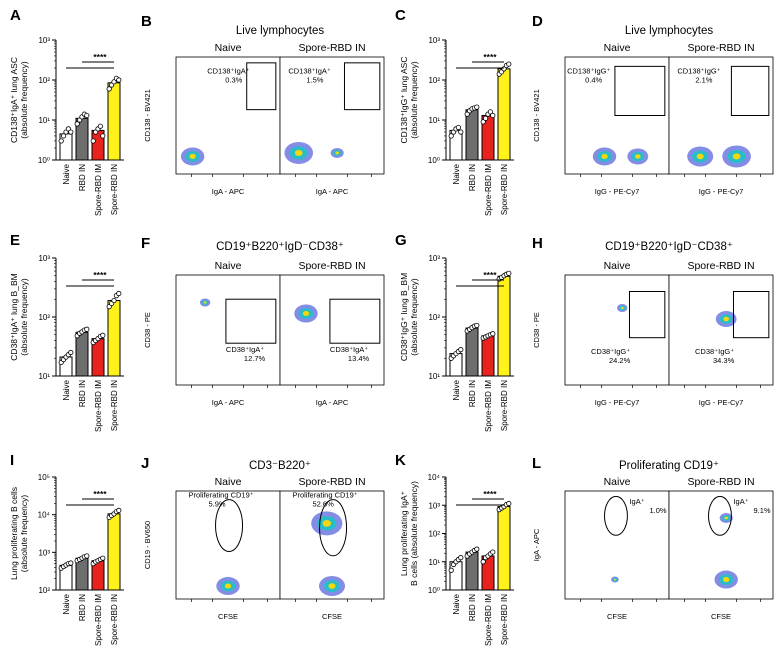 Image resolution: width=784 pixels, height=661 pixels. I want to click on gate-value: 52.6%, so click(323, 503).